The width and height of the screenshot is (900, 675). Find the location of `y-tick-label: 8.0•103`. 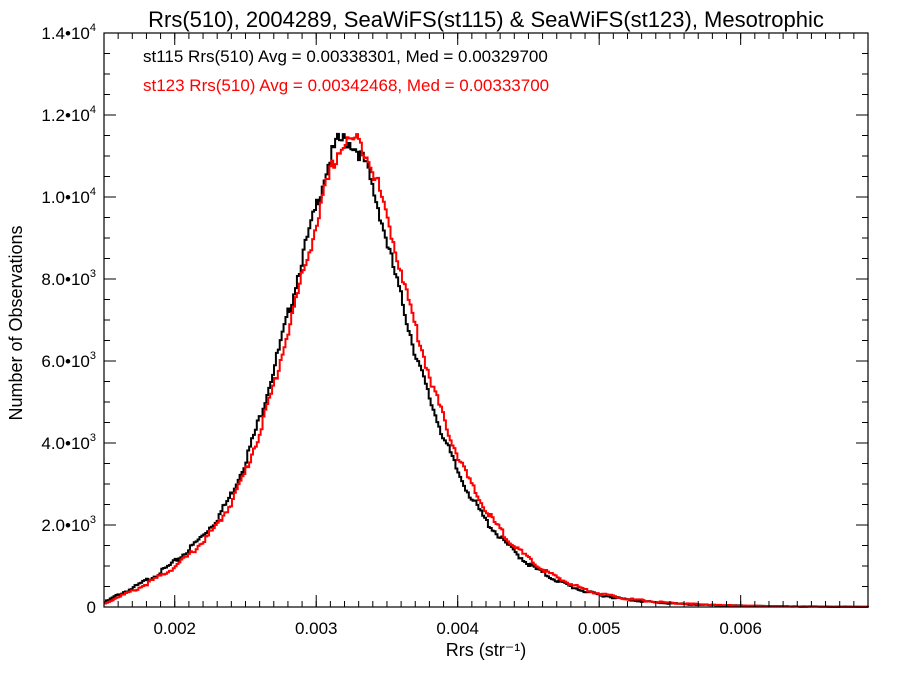

y-tick-label: 8.0•103 is located at coordinates (68, 278).